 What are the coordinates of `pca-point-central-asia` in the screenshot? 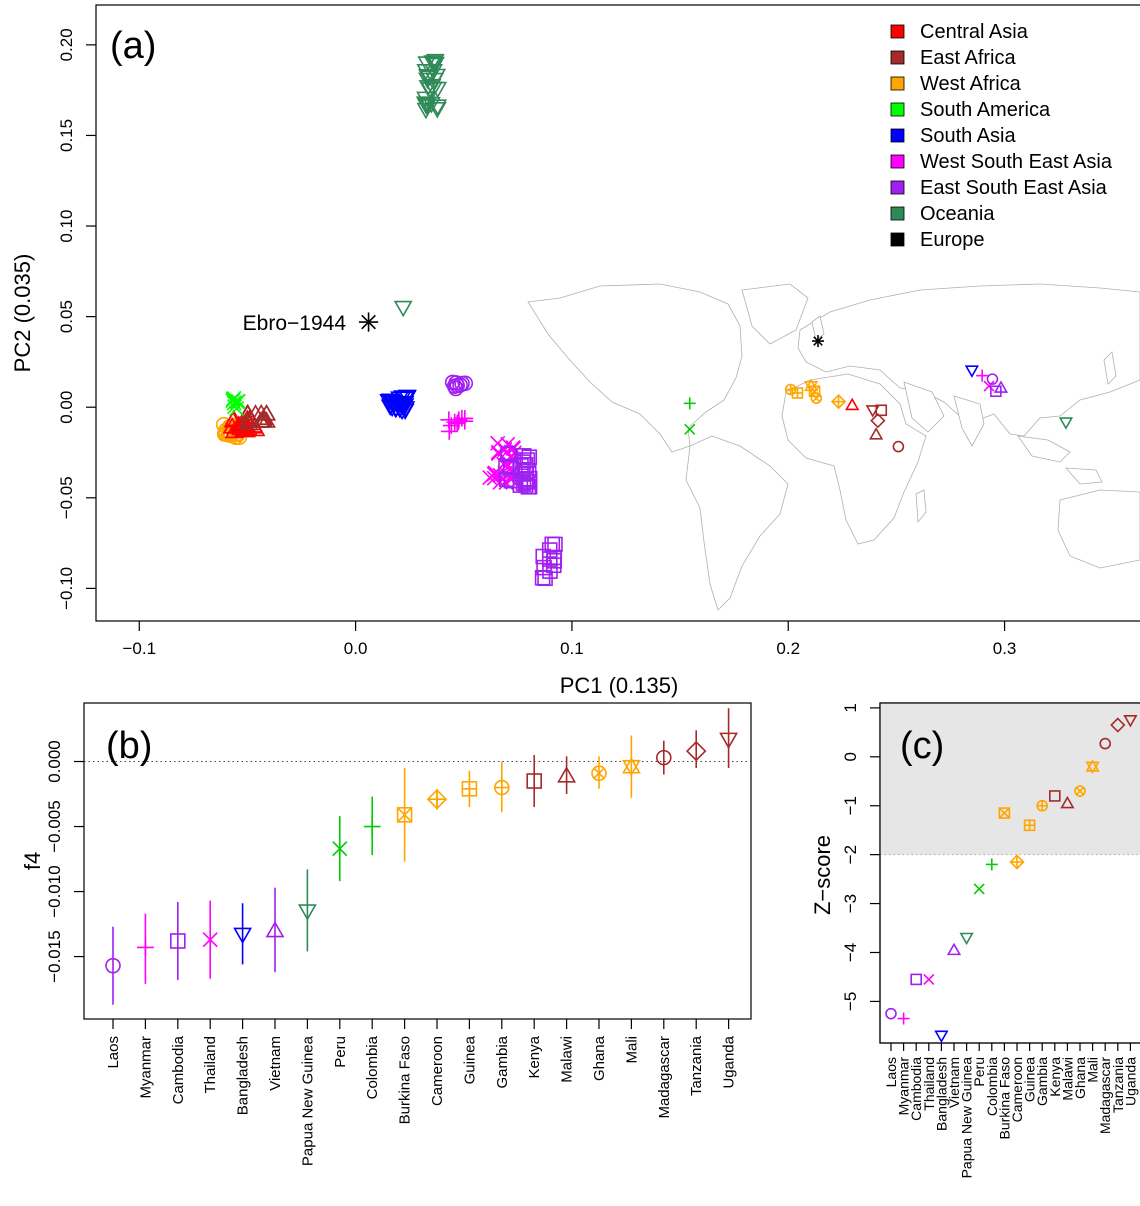 It's located at (256, 428).